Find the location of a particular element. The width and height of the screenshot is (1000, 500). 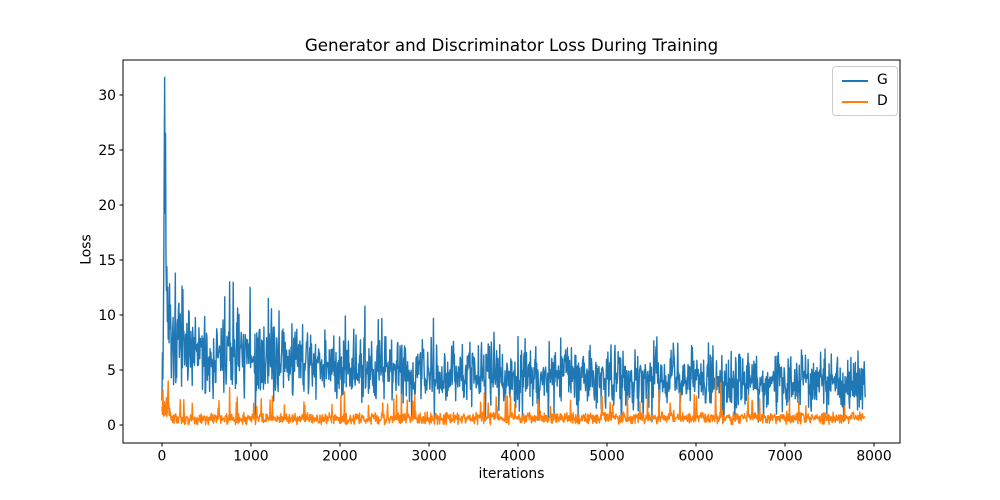

g-line-swatch is located at coordinates (855, 80).